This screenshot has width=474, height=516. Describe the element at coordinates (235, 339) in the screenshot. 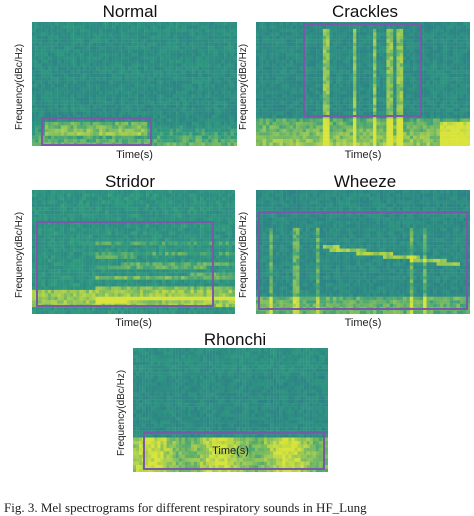

I see `panel-title: Rhonchi` at that location.